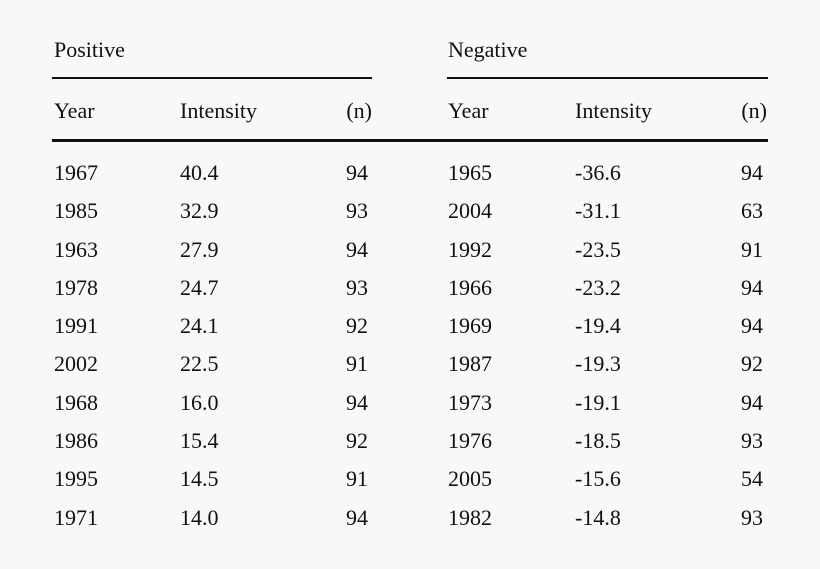  I want to click on table-row: 1967 40.4 94 1965 -36.6 94, so click(410, 177).